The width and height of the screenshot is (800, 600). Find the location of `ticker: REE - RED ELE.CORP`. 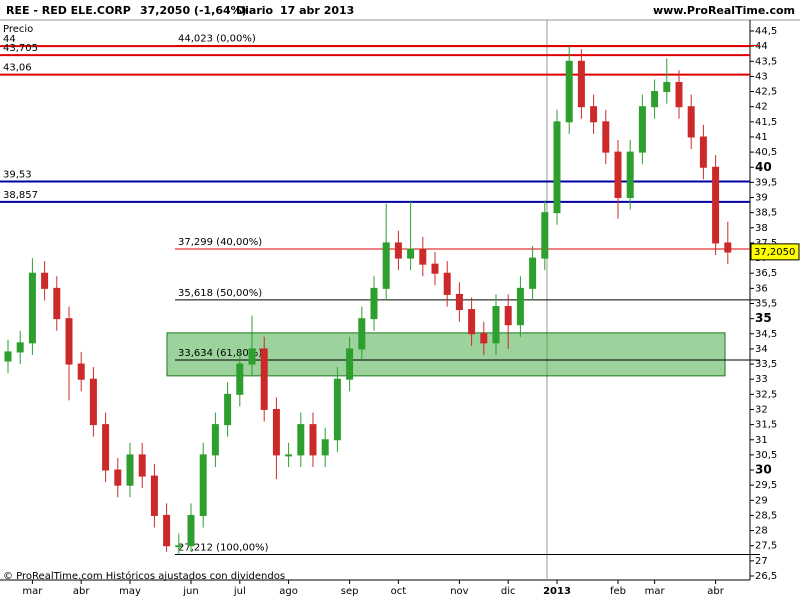

ticker: REE - RED ELE.CORP is located at coordinates (68, 10).